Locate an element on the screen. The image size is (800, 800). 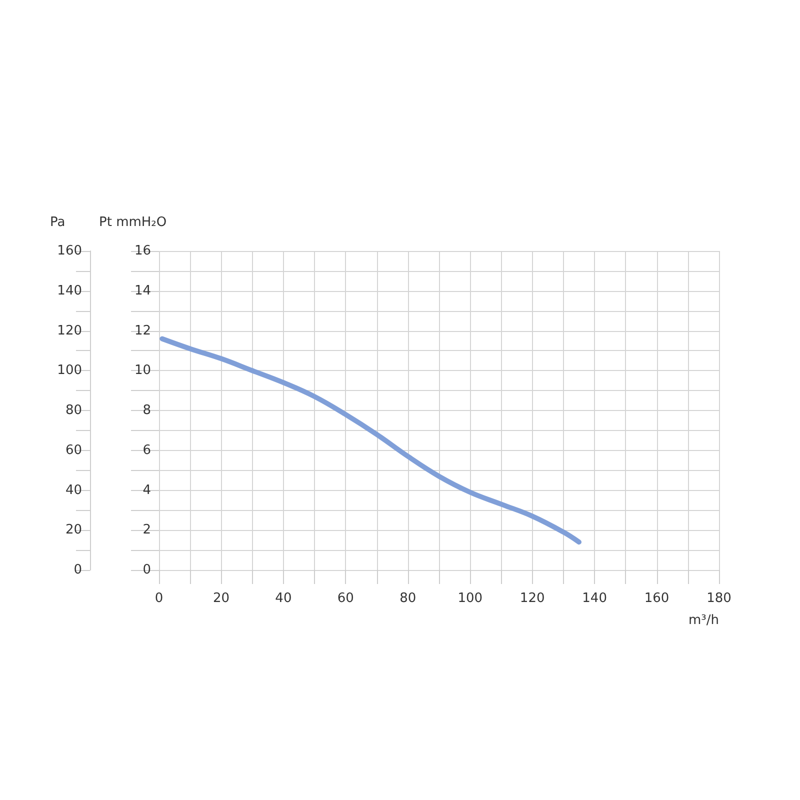
y2-axis-title: Pa is located at coordinates (58, 222).